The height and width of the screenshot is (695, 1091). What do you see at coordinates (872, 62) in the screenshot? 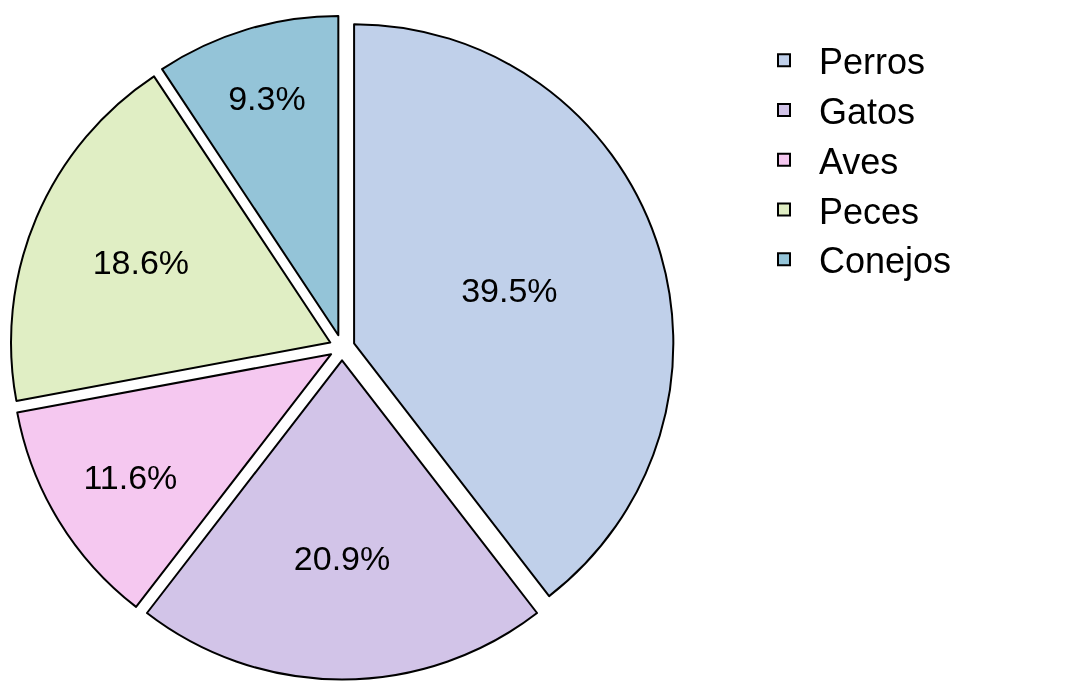
I see `legend-label: Perros` at bounding box center [872, 62].